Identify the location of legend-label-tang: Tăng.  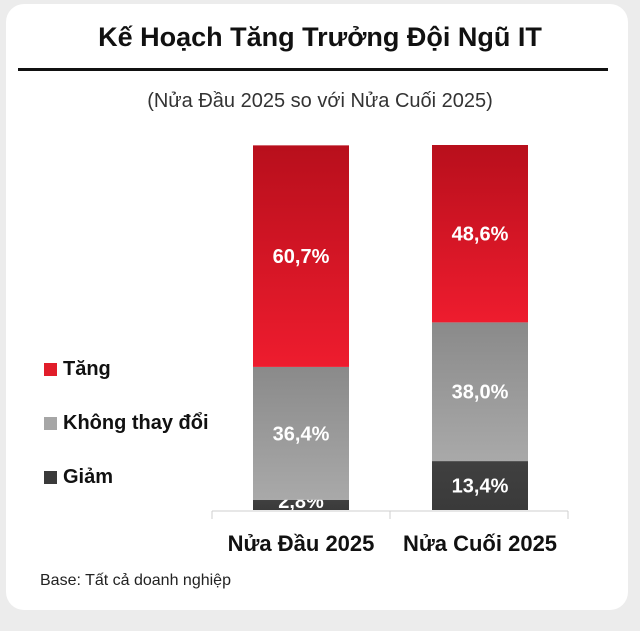
(87, 368).